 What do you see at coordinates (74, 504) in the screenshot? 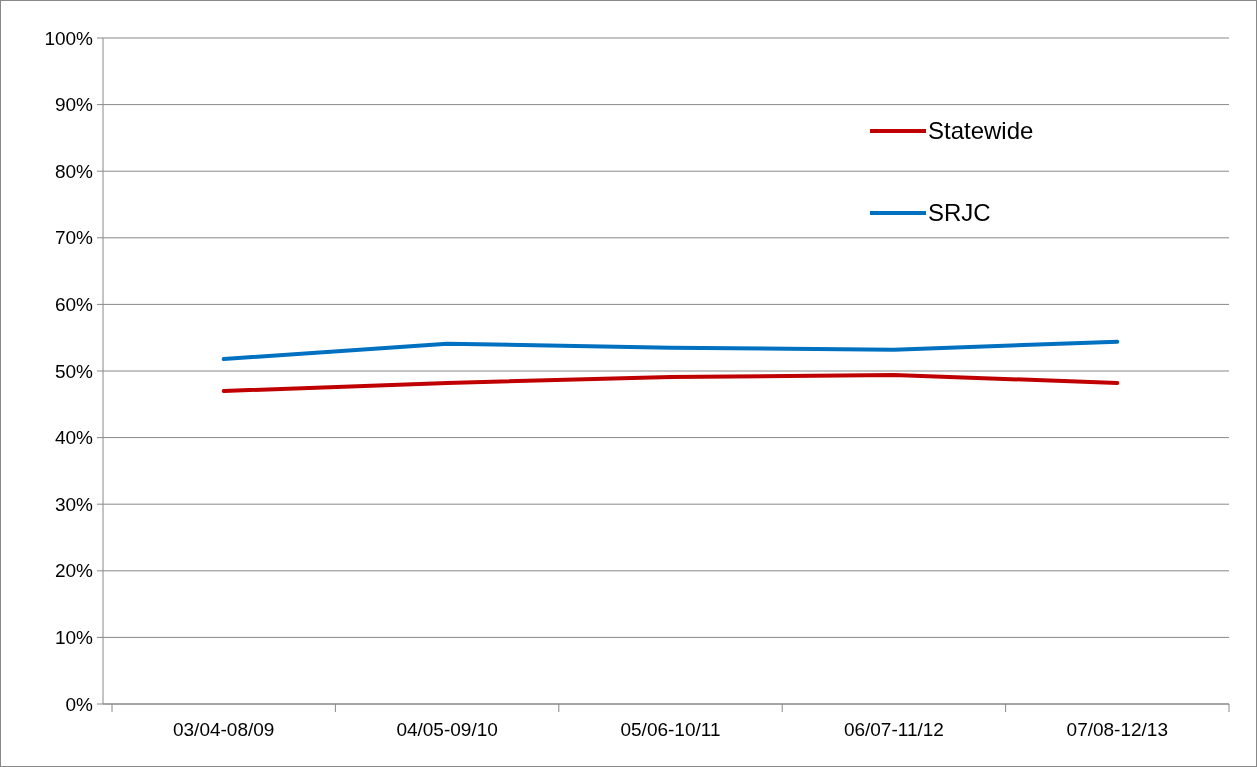
I see `y-tick-label: 30%` at bounding box center [74, 504].